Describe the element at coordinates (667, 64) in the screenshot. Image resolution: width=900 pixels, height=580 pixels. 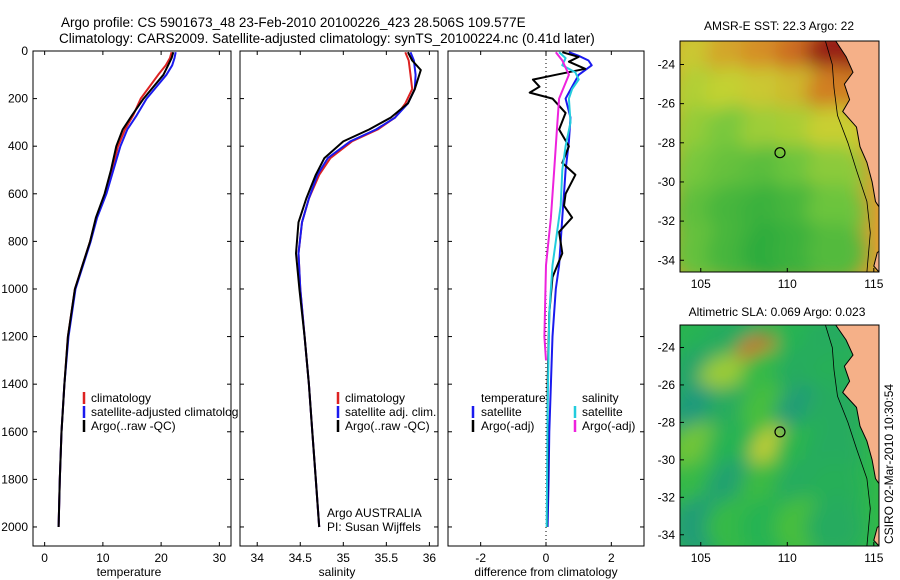
I see `sst-lat-tick-label: -24` at that location.